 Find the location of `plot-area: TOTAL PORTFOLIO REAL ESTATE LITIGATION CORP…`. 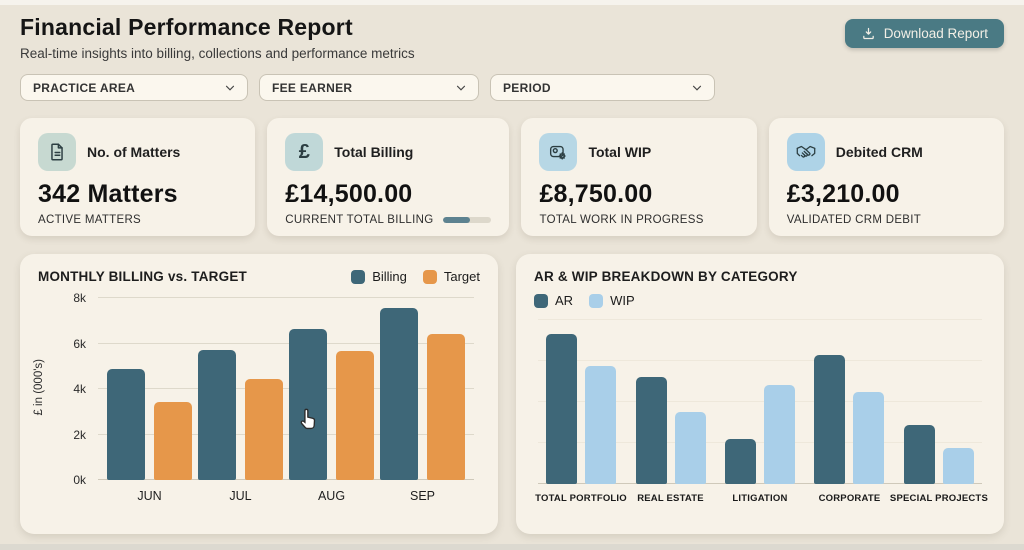

plot-area: TOTAL PORTFOLIO REAL ESTATE LITIGATION CORP… is located at coordinates (761, 411).